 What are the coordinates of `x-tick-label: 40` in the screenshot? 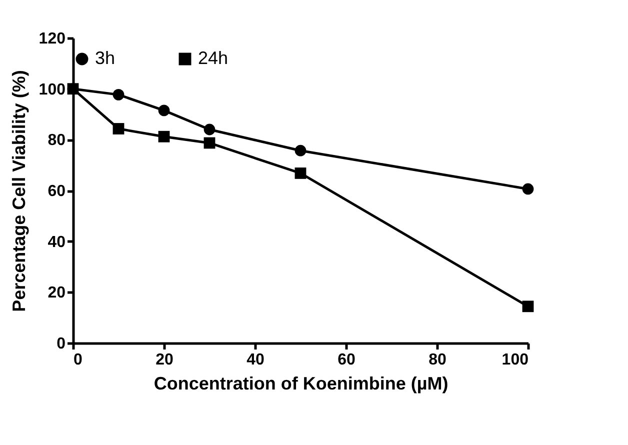 It's located at (255, 360).